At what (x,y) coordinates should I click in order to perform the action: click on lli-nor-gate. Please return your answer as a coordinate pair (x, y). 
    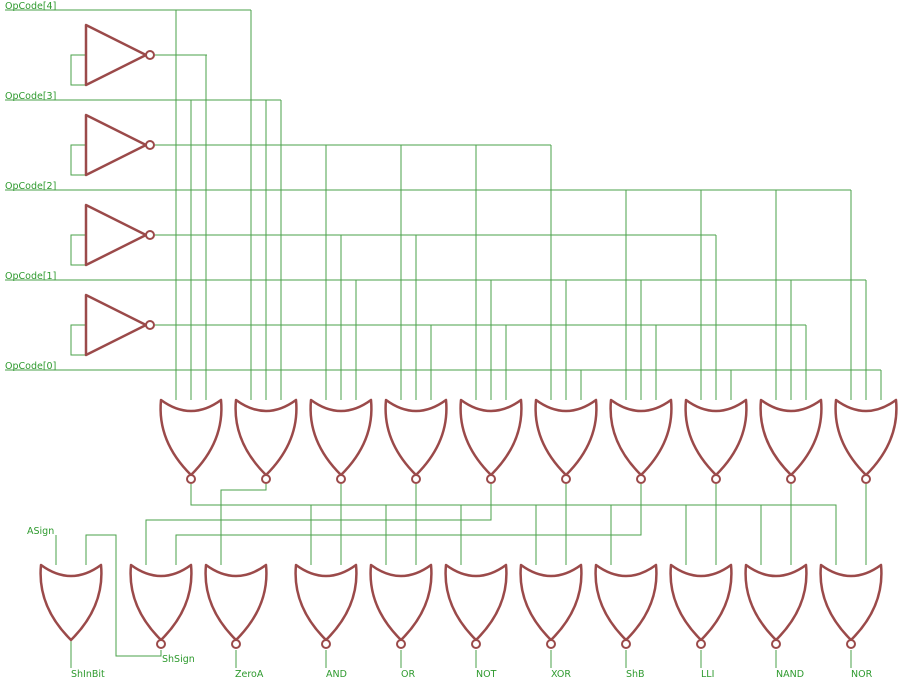
    Looking at the image, I should click on (701, 606).